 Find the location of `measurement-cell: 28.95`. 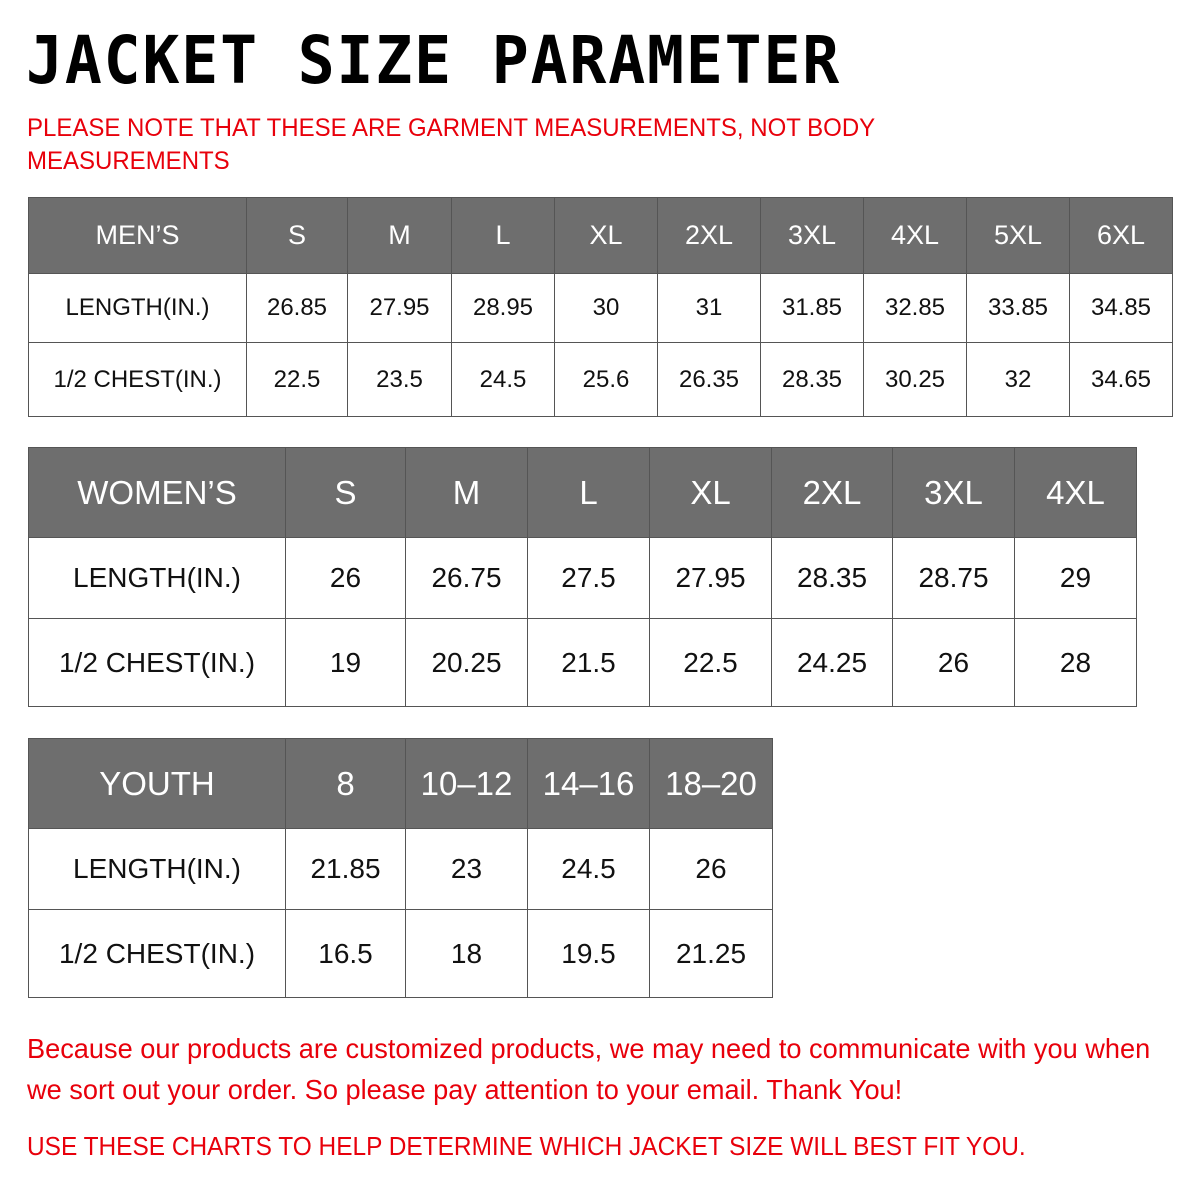

measurement-cell: 28.95 is located at coordinates (503, 308).